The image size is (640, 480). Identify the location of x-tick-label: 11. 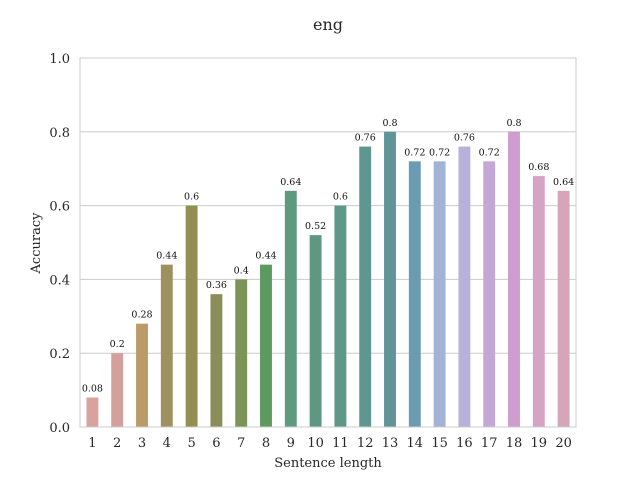
(340, 443).